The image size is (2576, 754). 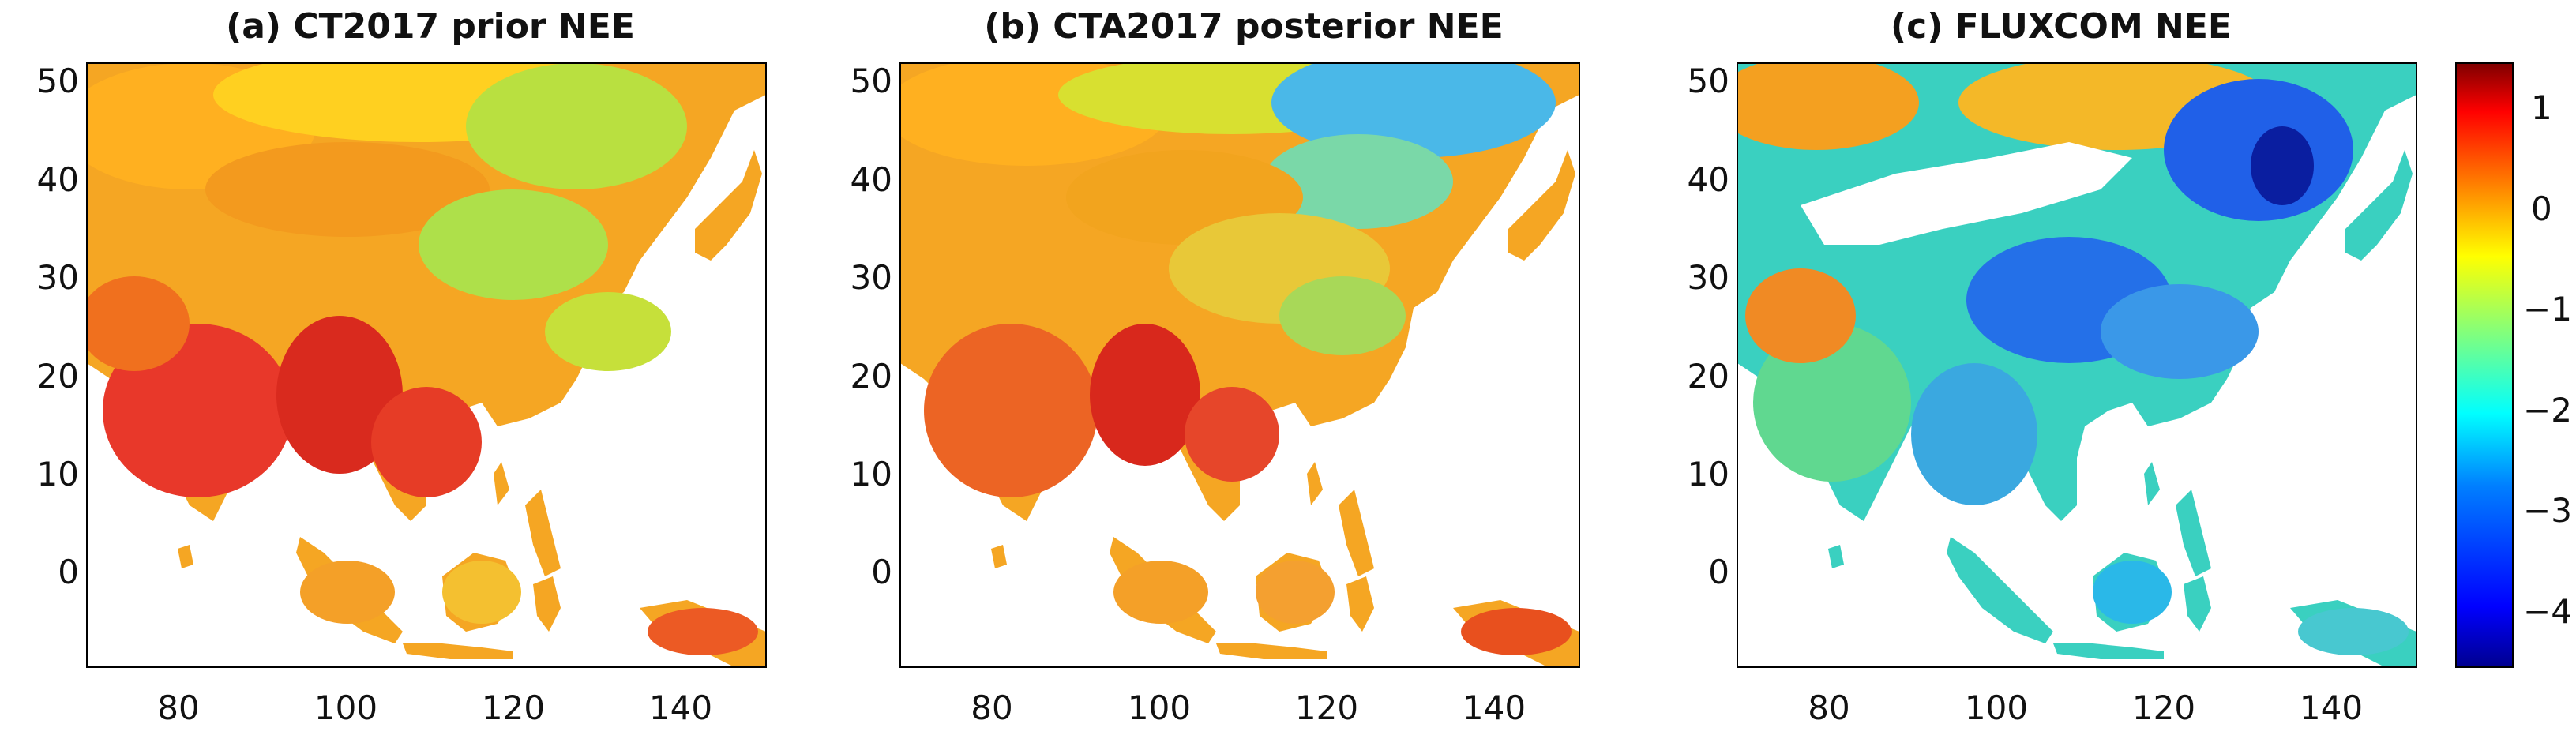 What do you see at coordinates (1829, 707) in the screenshot?
I see `panel-c-xtick-80: 80` at bounding box center [1829, 707].